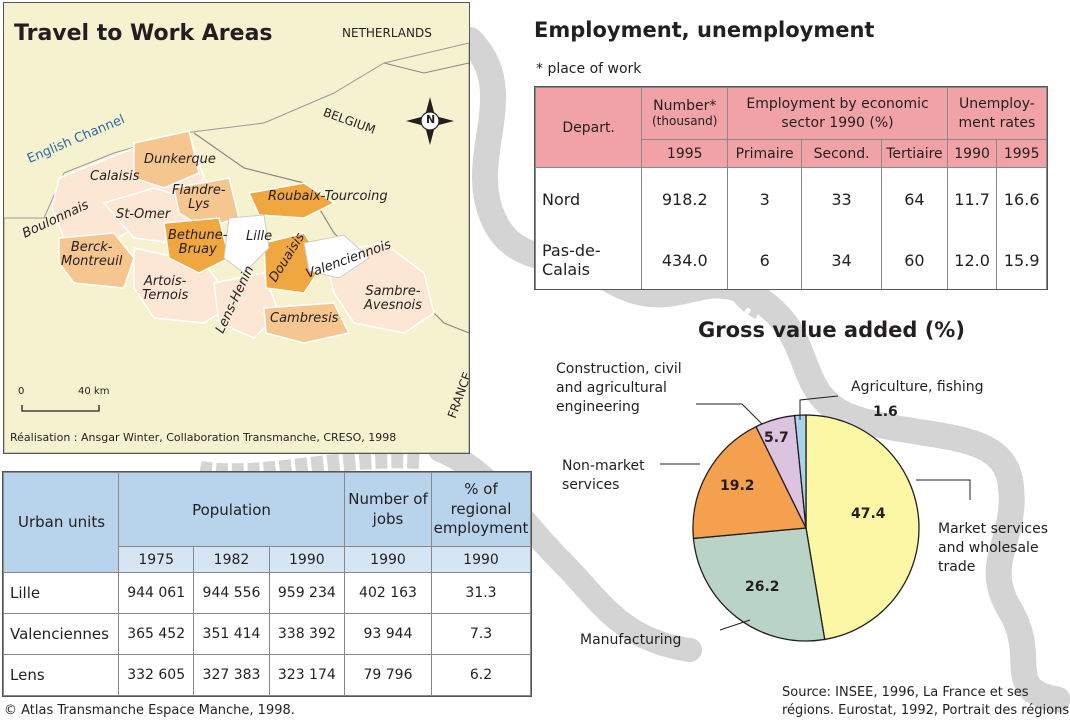 Image resolution: width=1070 pixels, height=721 pixels. Describe the element at coordinates (914, 153) in the screenshot. I see `header-tertiaire: Tertiaire` at that location.